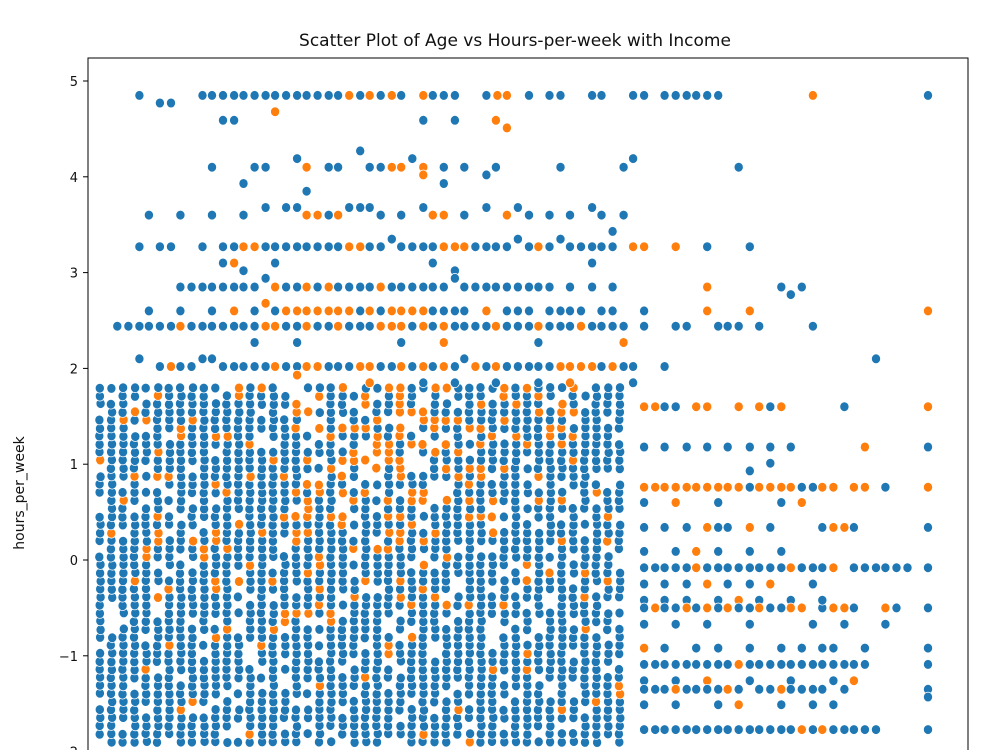 Image resolution: width=1000 pixels, height=750 pixels. What do you see at coordinates (74, 178) in the screenshot?
I see `y-tick-label: 4` at bounding box center [74, 178].